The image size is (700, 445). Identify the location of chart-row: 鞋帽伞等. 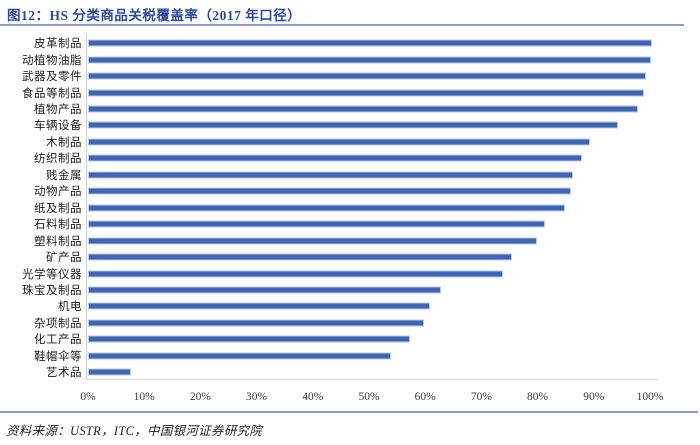
(350, 356).